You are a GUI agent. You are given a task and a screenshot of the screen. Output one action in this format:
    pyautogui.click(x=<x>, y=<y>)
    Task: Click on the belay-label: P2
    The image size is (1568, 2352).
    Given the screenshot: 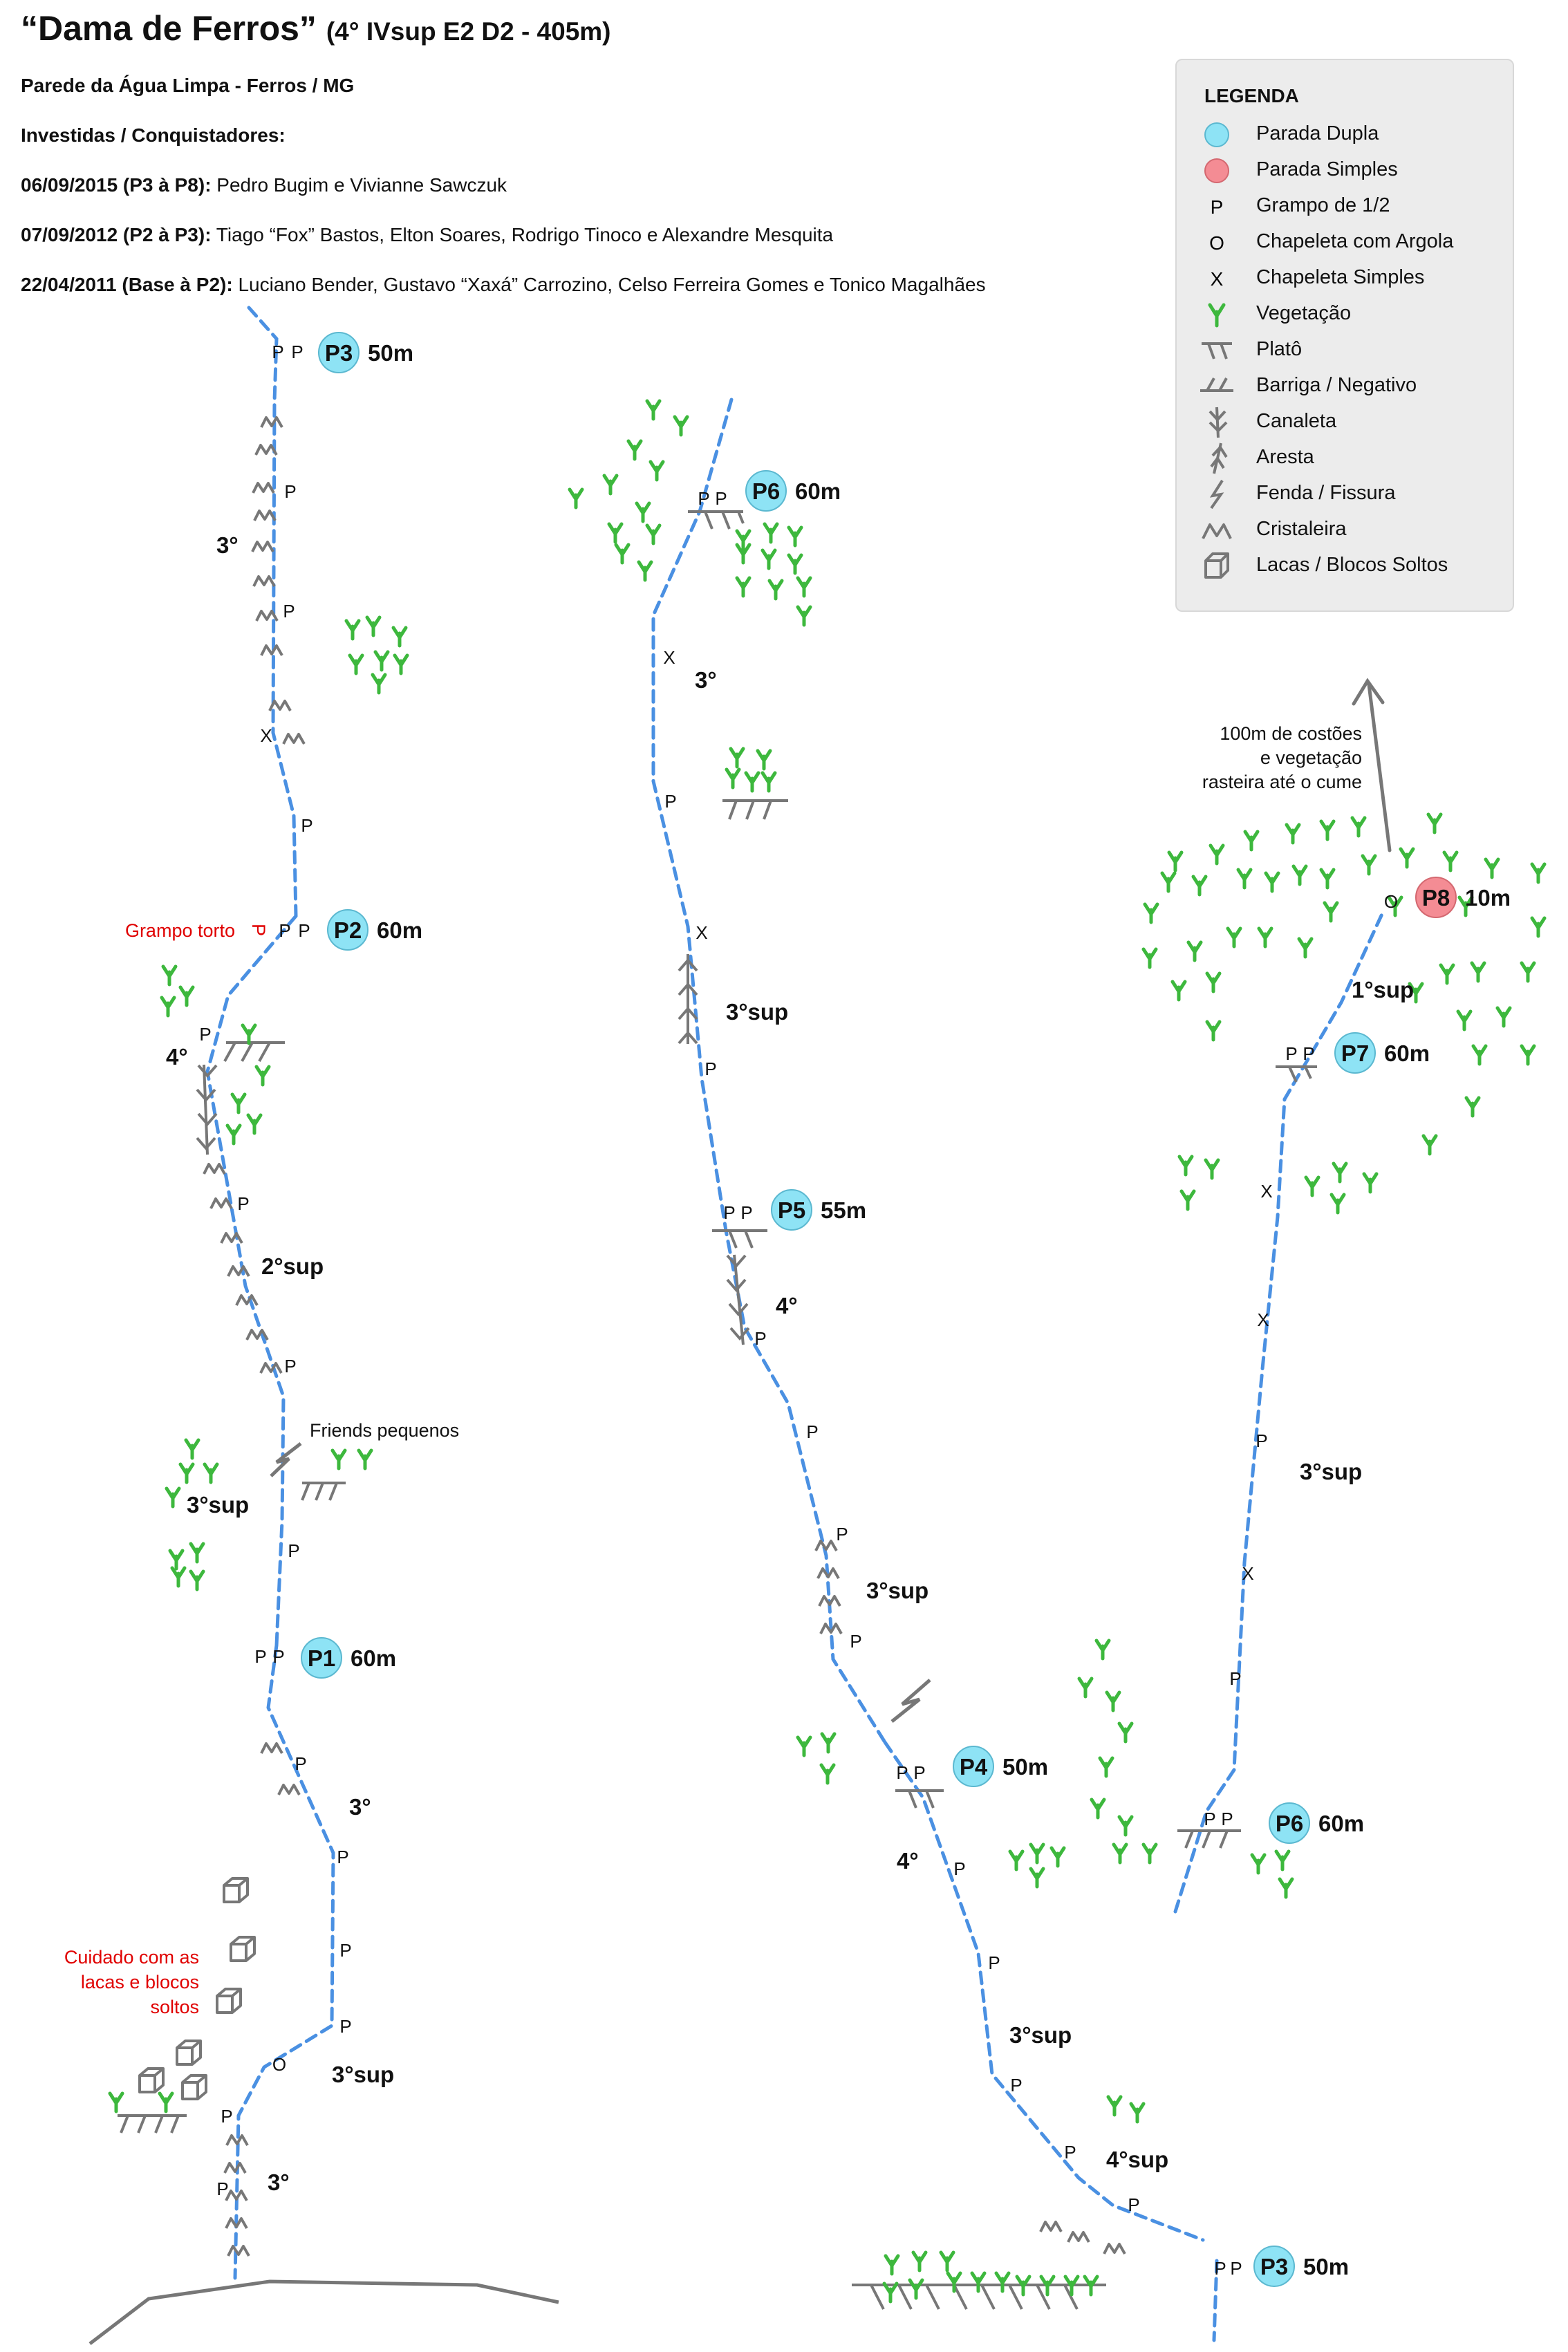 What is the action you would take?
    pyautogui.click(x=348, y=930)
    